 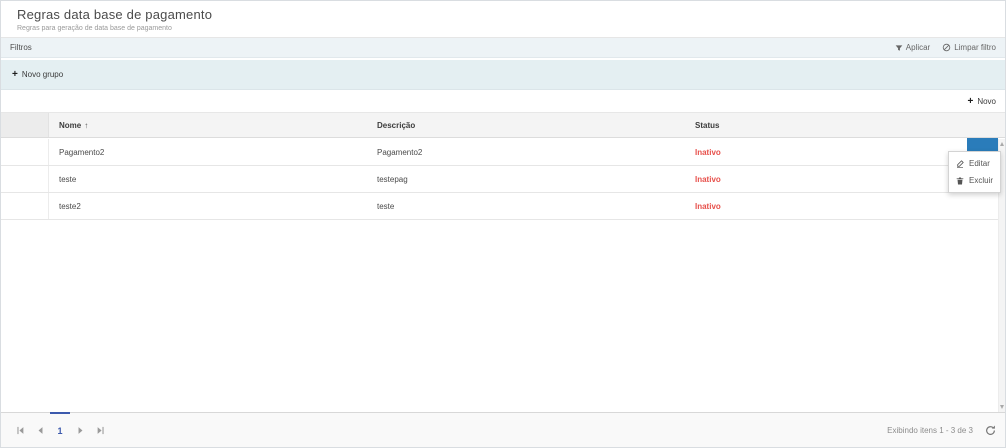 What do you see at coordinates (208, 125) in the screenshot?
I see `header-cell-nome: Nome ↑` at bounding box center [208, 125].